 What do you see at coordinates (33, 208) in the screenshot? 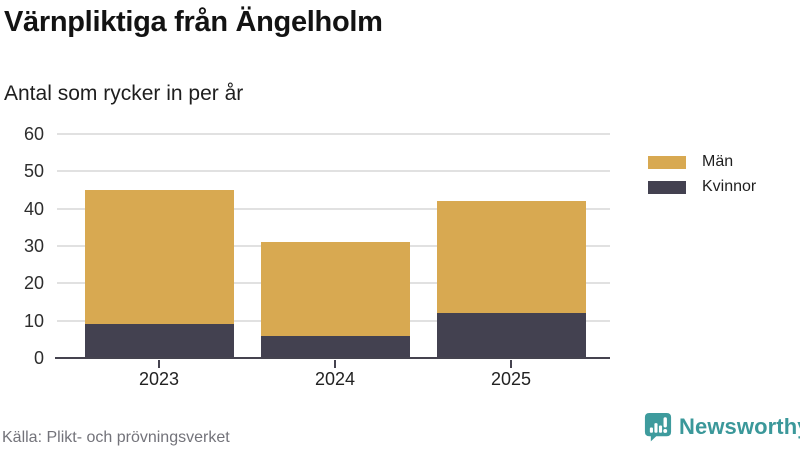
I see `y-axis-label: 40` at bounding box center [33, 208].